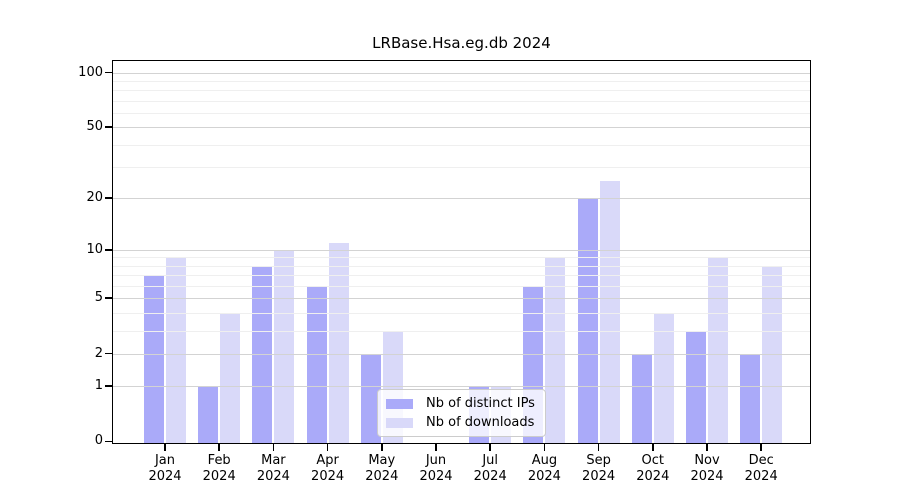 This screenshot has width=900, height=500. Describe the element at coordinates (94, 127) in the screenshot. I see `y-tick-label: 50` at that location.